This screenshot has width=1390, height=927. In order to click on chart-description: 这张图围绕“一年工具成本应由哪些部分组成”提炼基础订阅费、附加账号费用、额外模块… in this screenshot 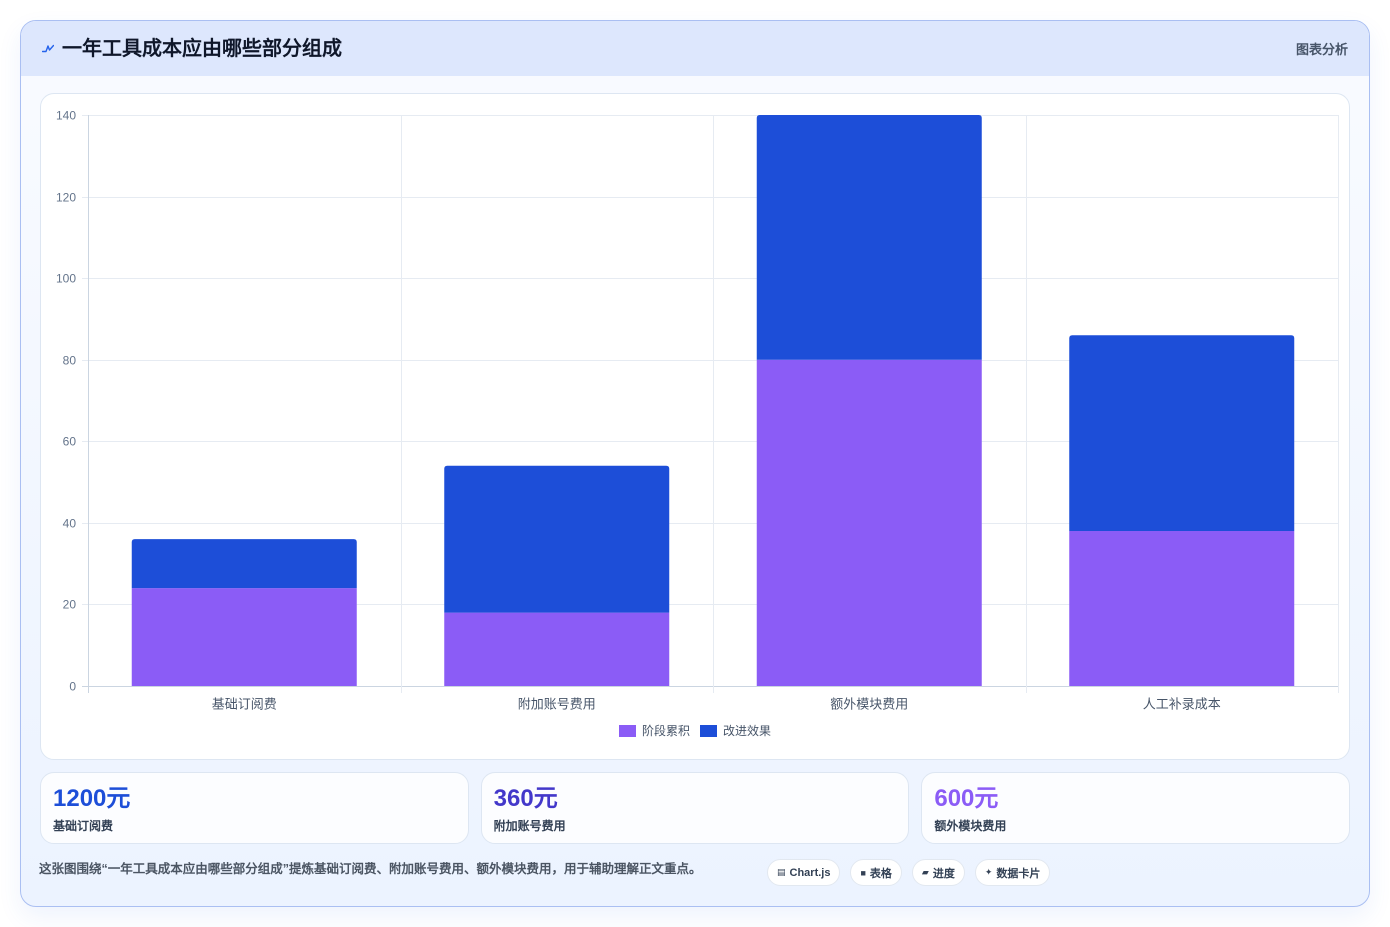, I will do `click(370, 869)`.